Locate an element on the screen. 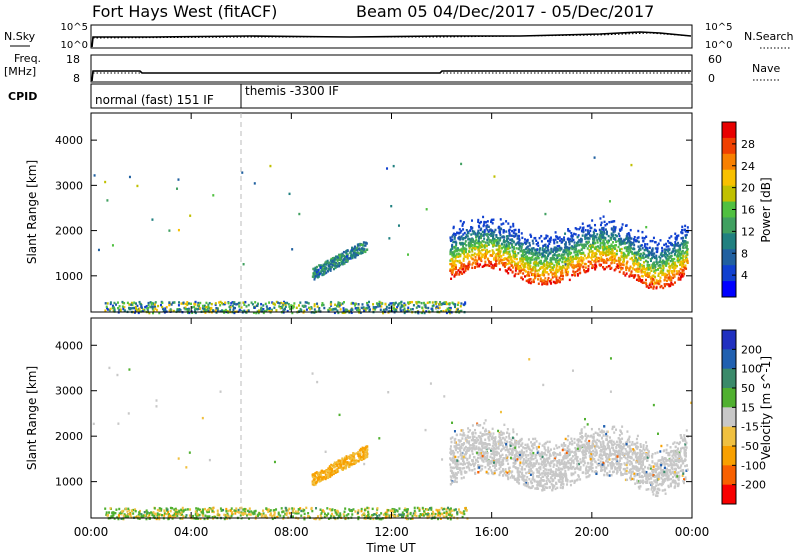  nsky-tick-low: 10^0 is located at coordinates (74, 45).